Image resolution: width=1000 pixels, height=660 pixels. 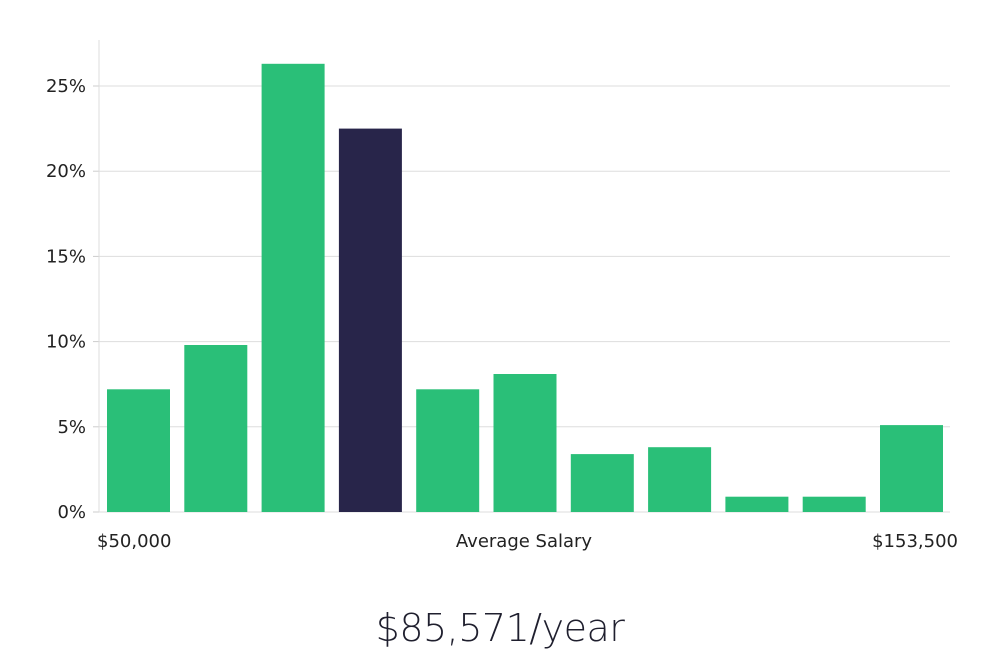 What do you see at coordinates (524, 541) in the screenshot?
I see `x-axis-title: Average Salary` at bounding box center [524, 541].